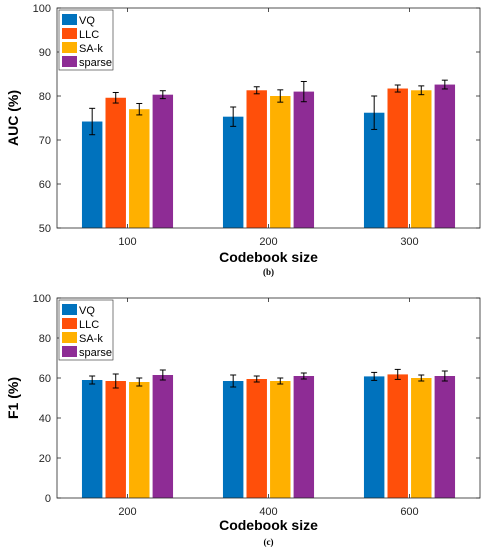 This screenshot has height=550, width=488. What do you see at coordinates (13, 398) in the screenshot?
I see `y-axis-label: F1 (%)` at bounding box center [13, 398].